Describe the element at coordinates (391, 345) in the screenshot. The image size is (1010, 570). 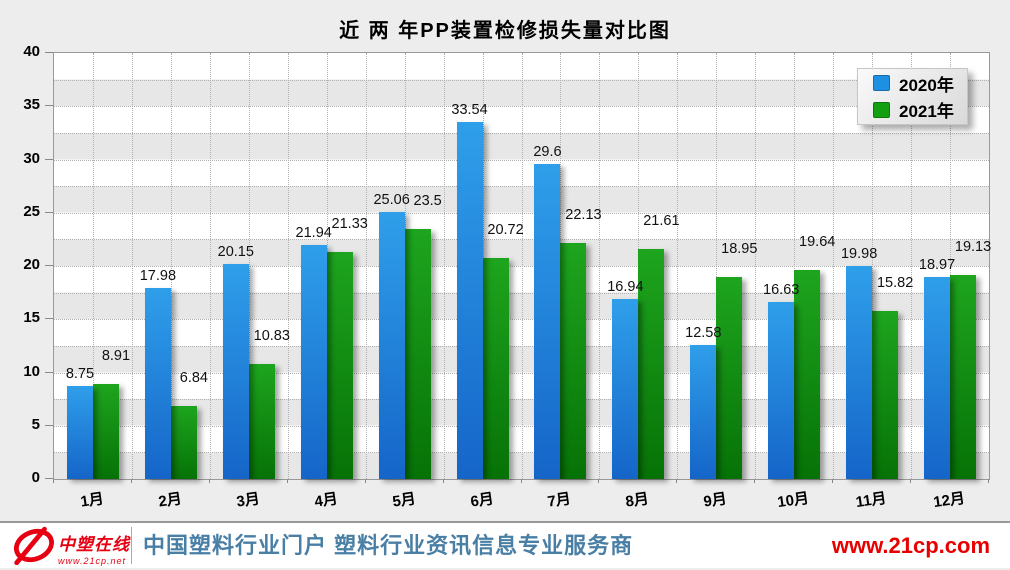
I see `bar-2020-5月` at that location.